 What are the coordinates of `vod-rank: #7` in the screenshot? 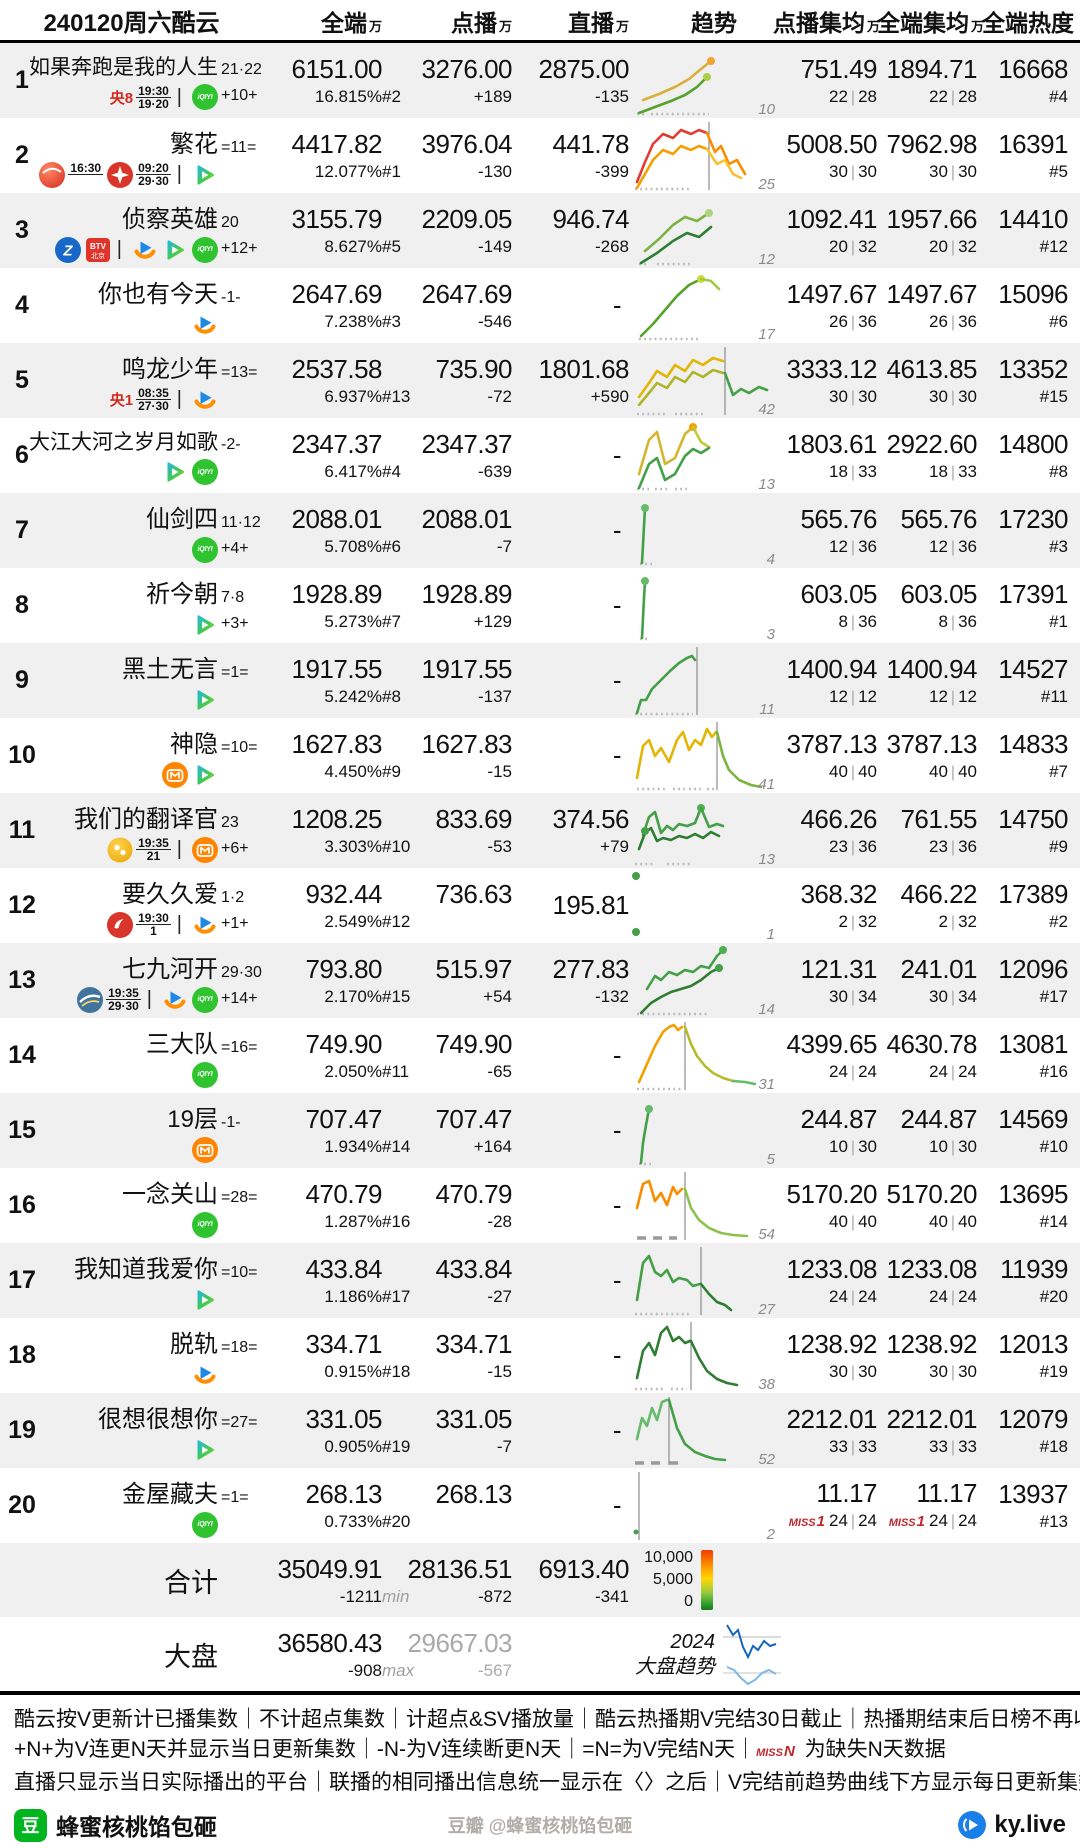 It's located at (391, 621).